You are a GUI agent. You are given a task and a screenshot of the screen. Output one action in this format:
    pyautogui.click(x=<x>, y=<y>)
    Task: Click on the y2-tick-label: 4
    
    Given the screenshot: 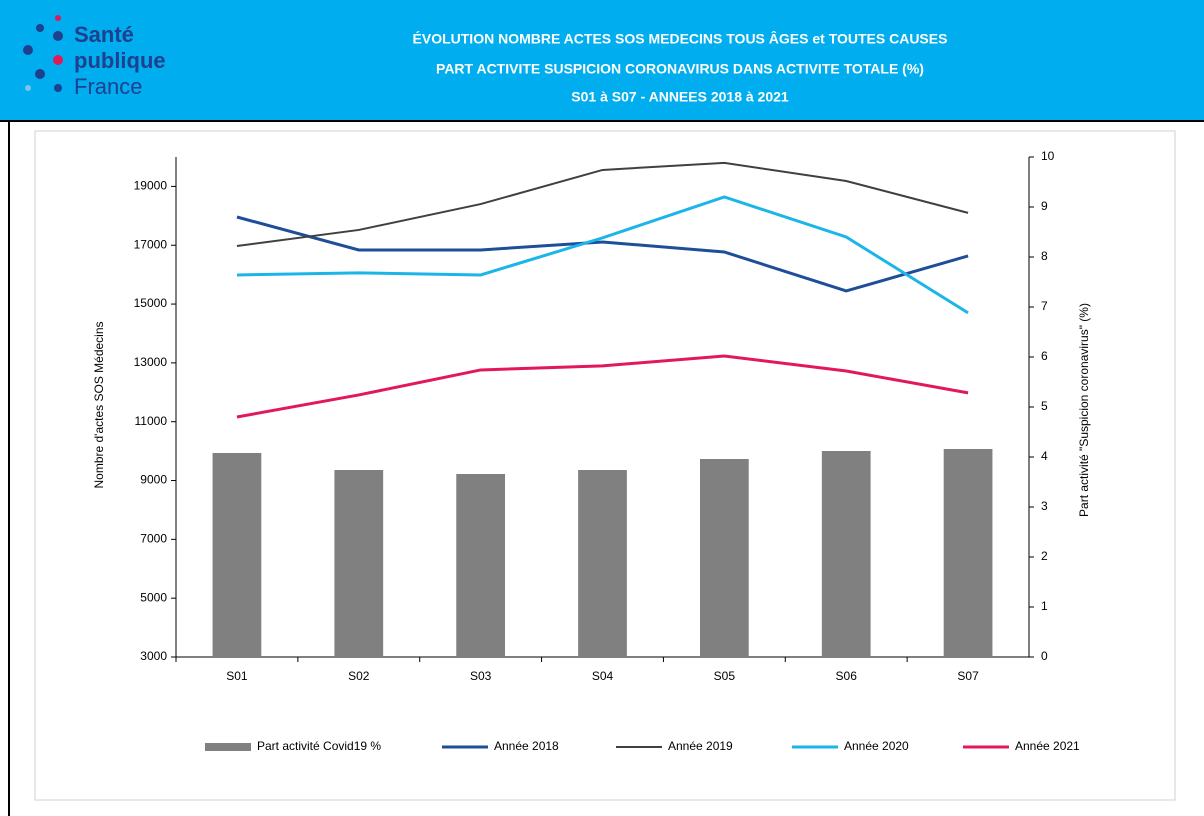 What is the action you would take?
    pyautogui.click(x=1044, y=456)
    